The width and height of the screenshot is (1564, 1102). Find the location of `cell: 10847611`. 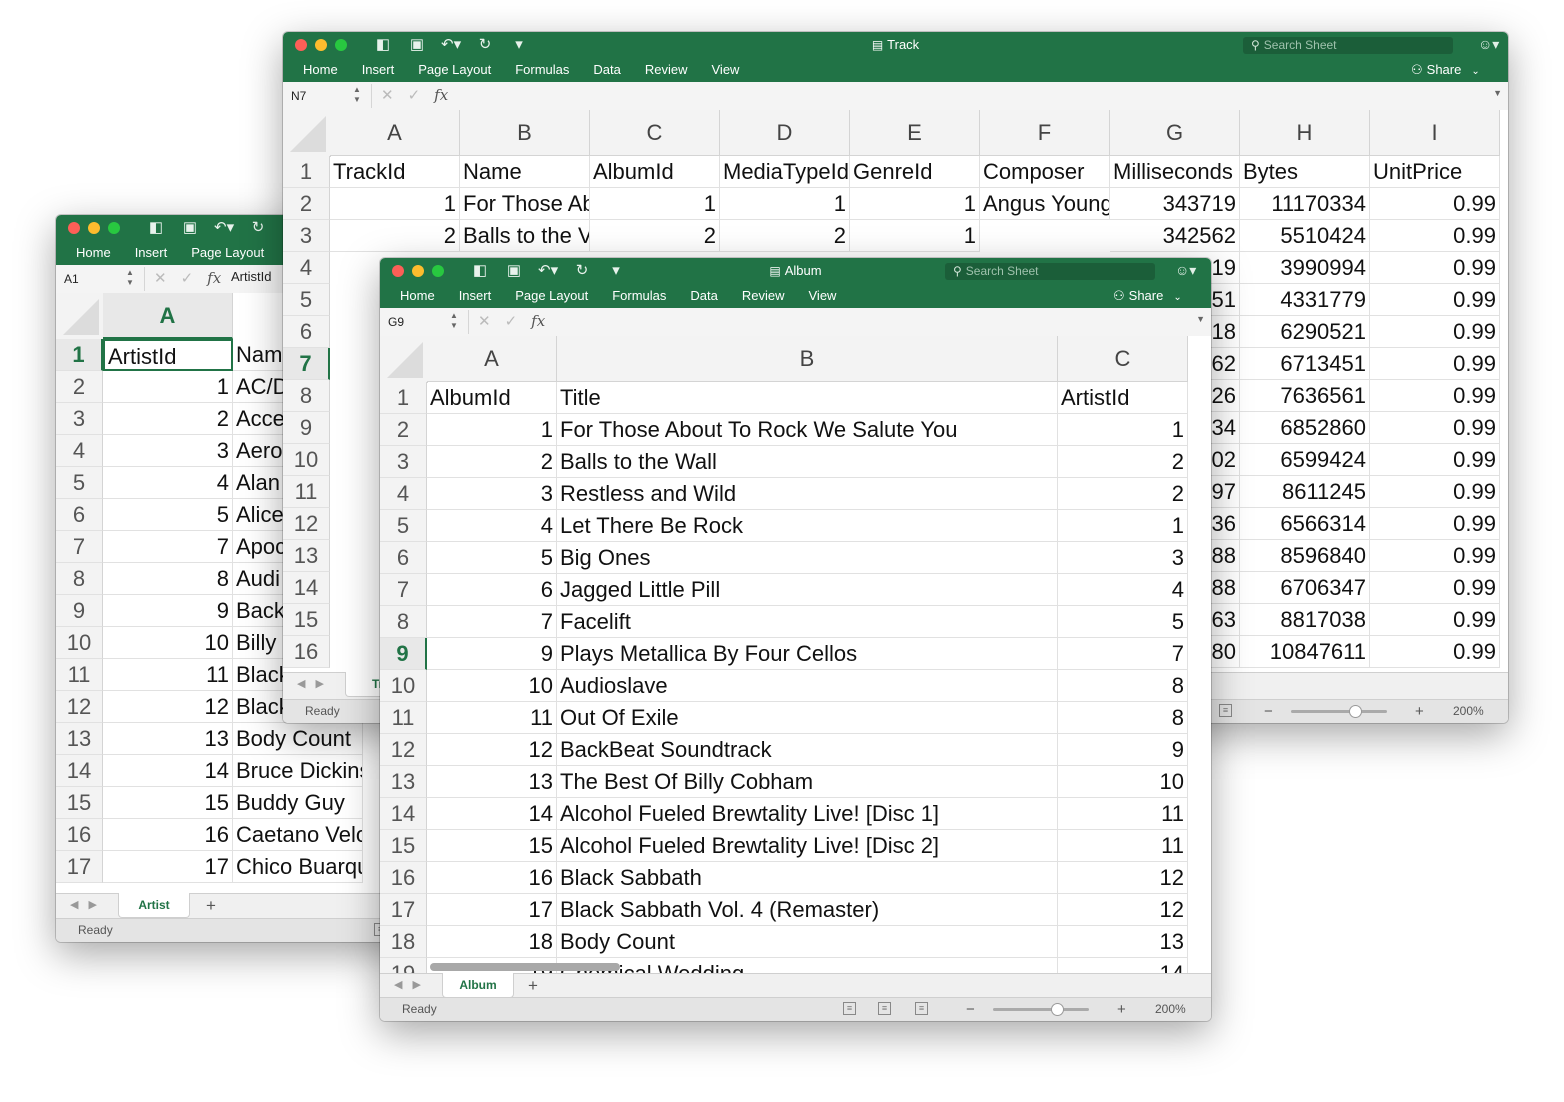

cell: 10847611 is located at coordinates (1305, 652).